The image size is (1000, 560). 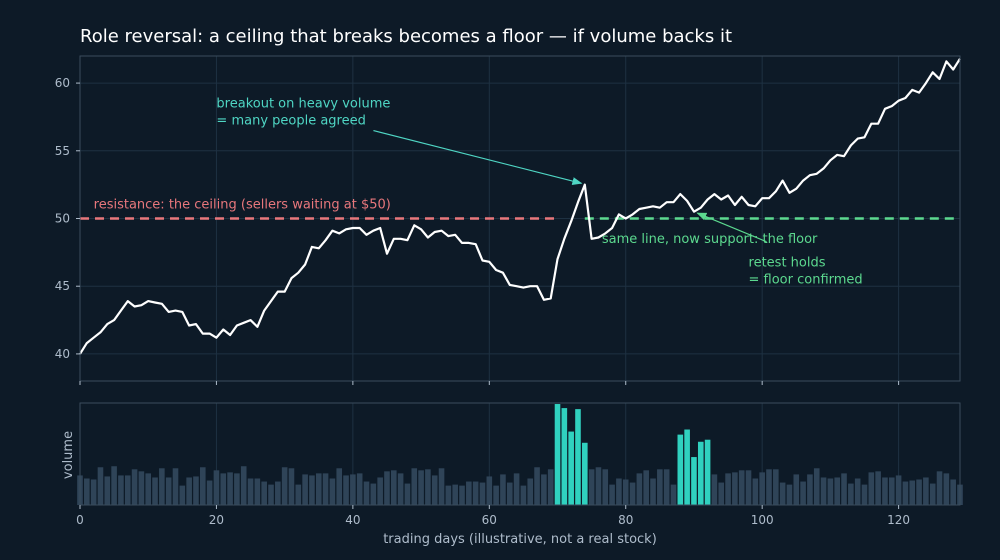 I want to click on y-tick-label: 60, so click(x=62, y=83).